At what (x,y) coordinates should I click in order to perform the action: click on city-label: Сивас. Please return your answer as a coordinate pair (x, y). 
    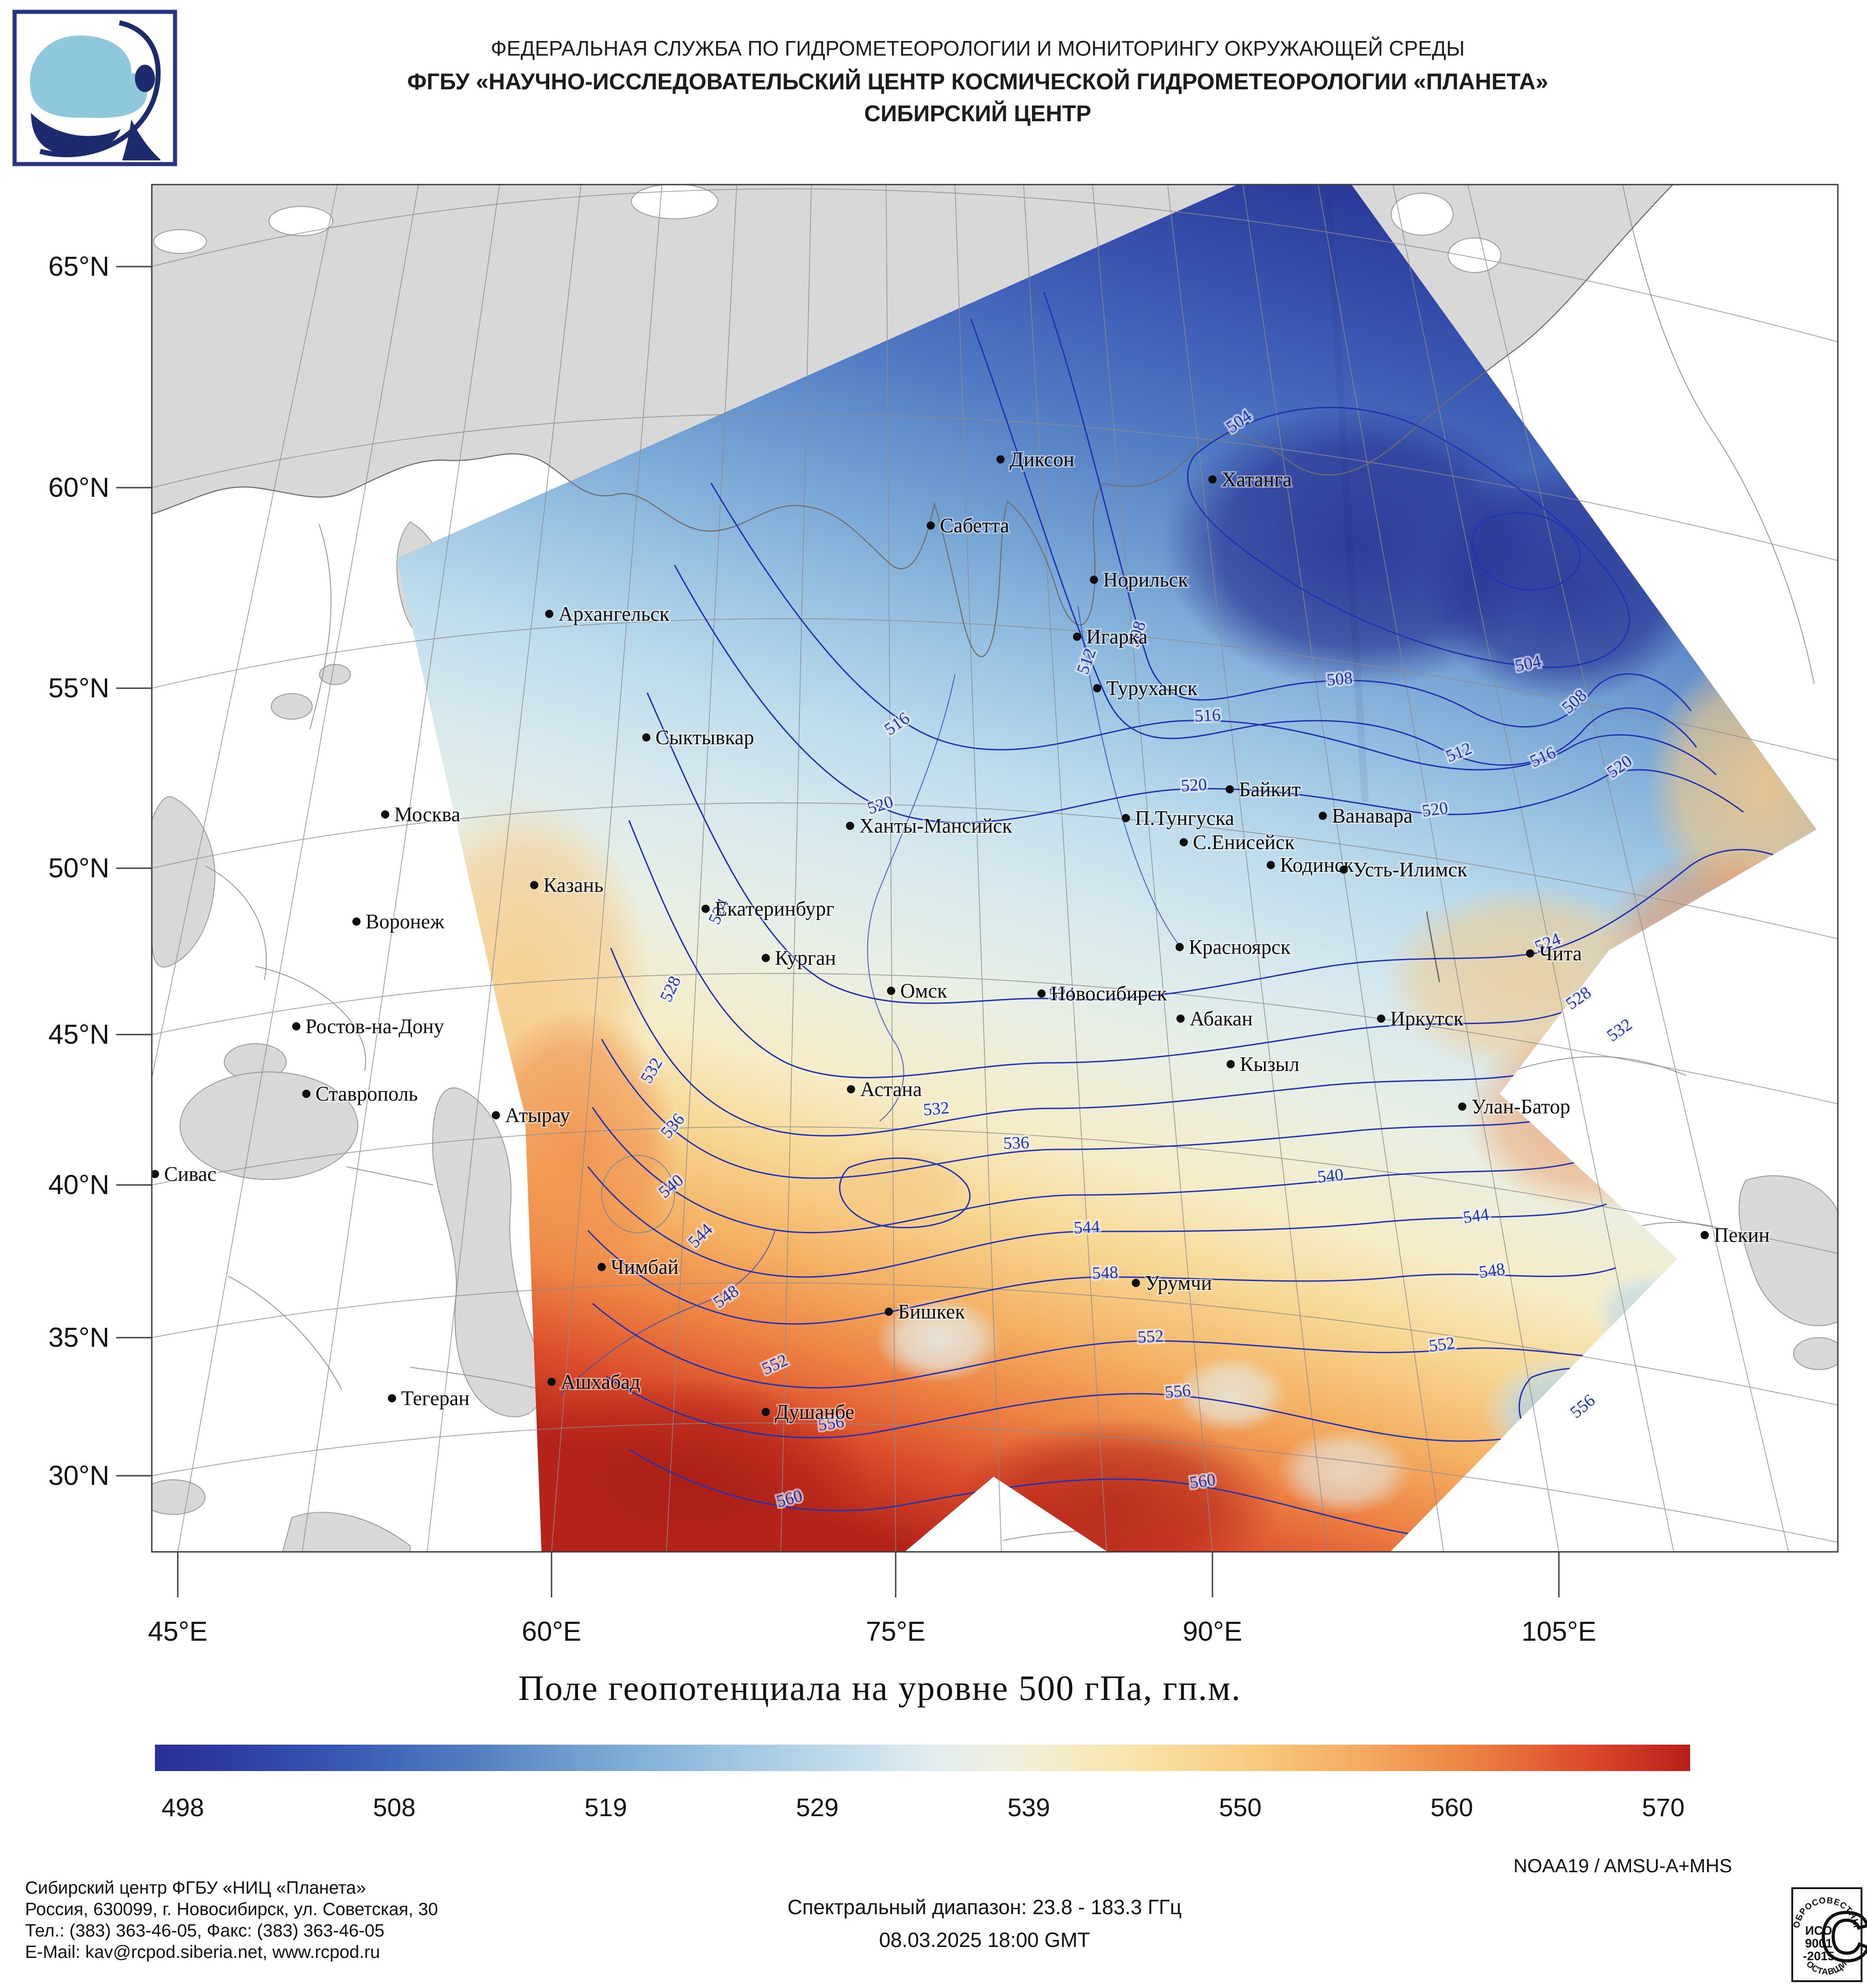
    Looking at the image, I should click on (190, 1174).